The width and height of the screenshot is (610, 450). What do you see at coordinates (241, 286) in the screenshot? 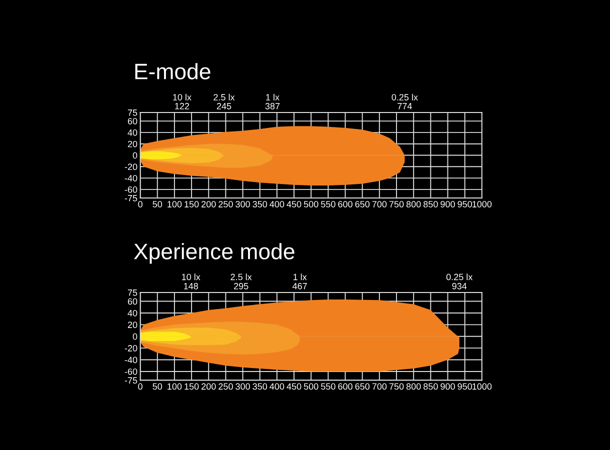
I see `x2-tick-label: 295` at bounding box center [241, 286].